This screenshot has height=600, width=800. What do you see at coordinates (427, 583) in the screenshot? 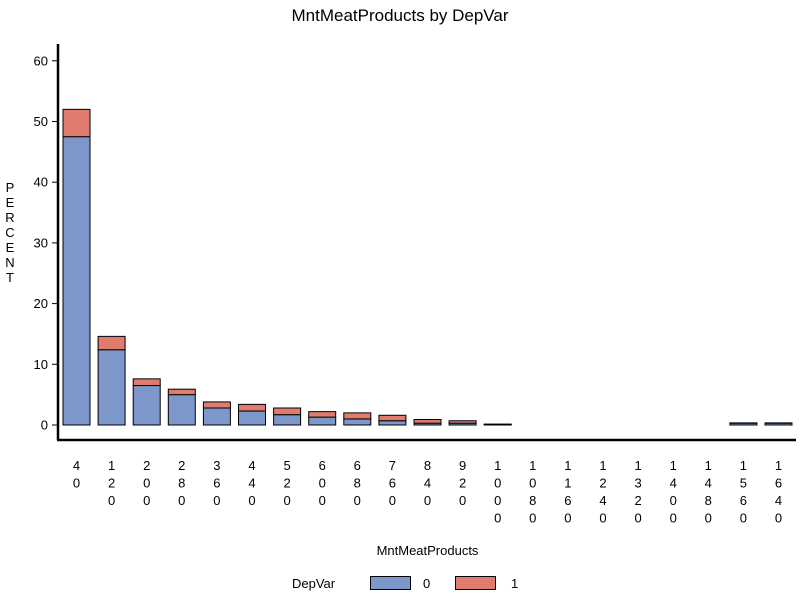
I see `legend-label-0: 0` at bounding box center [427, 583].